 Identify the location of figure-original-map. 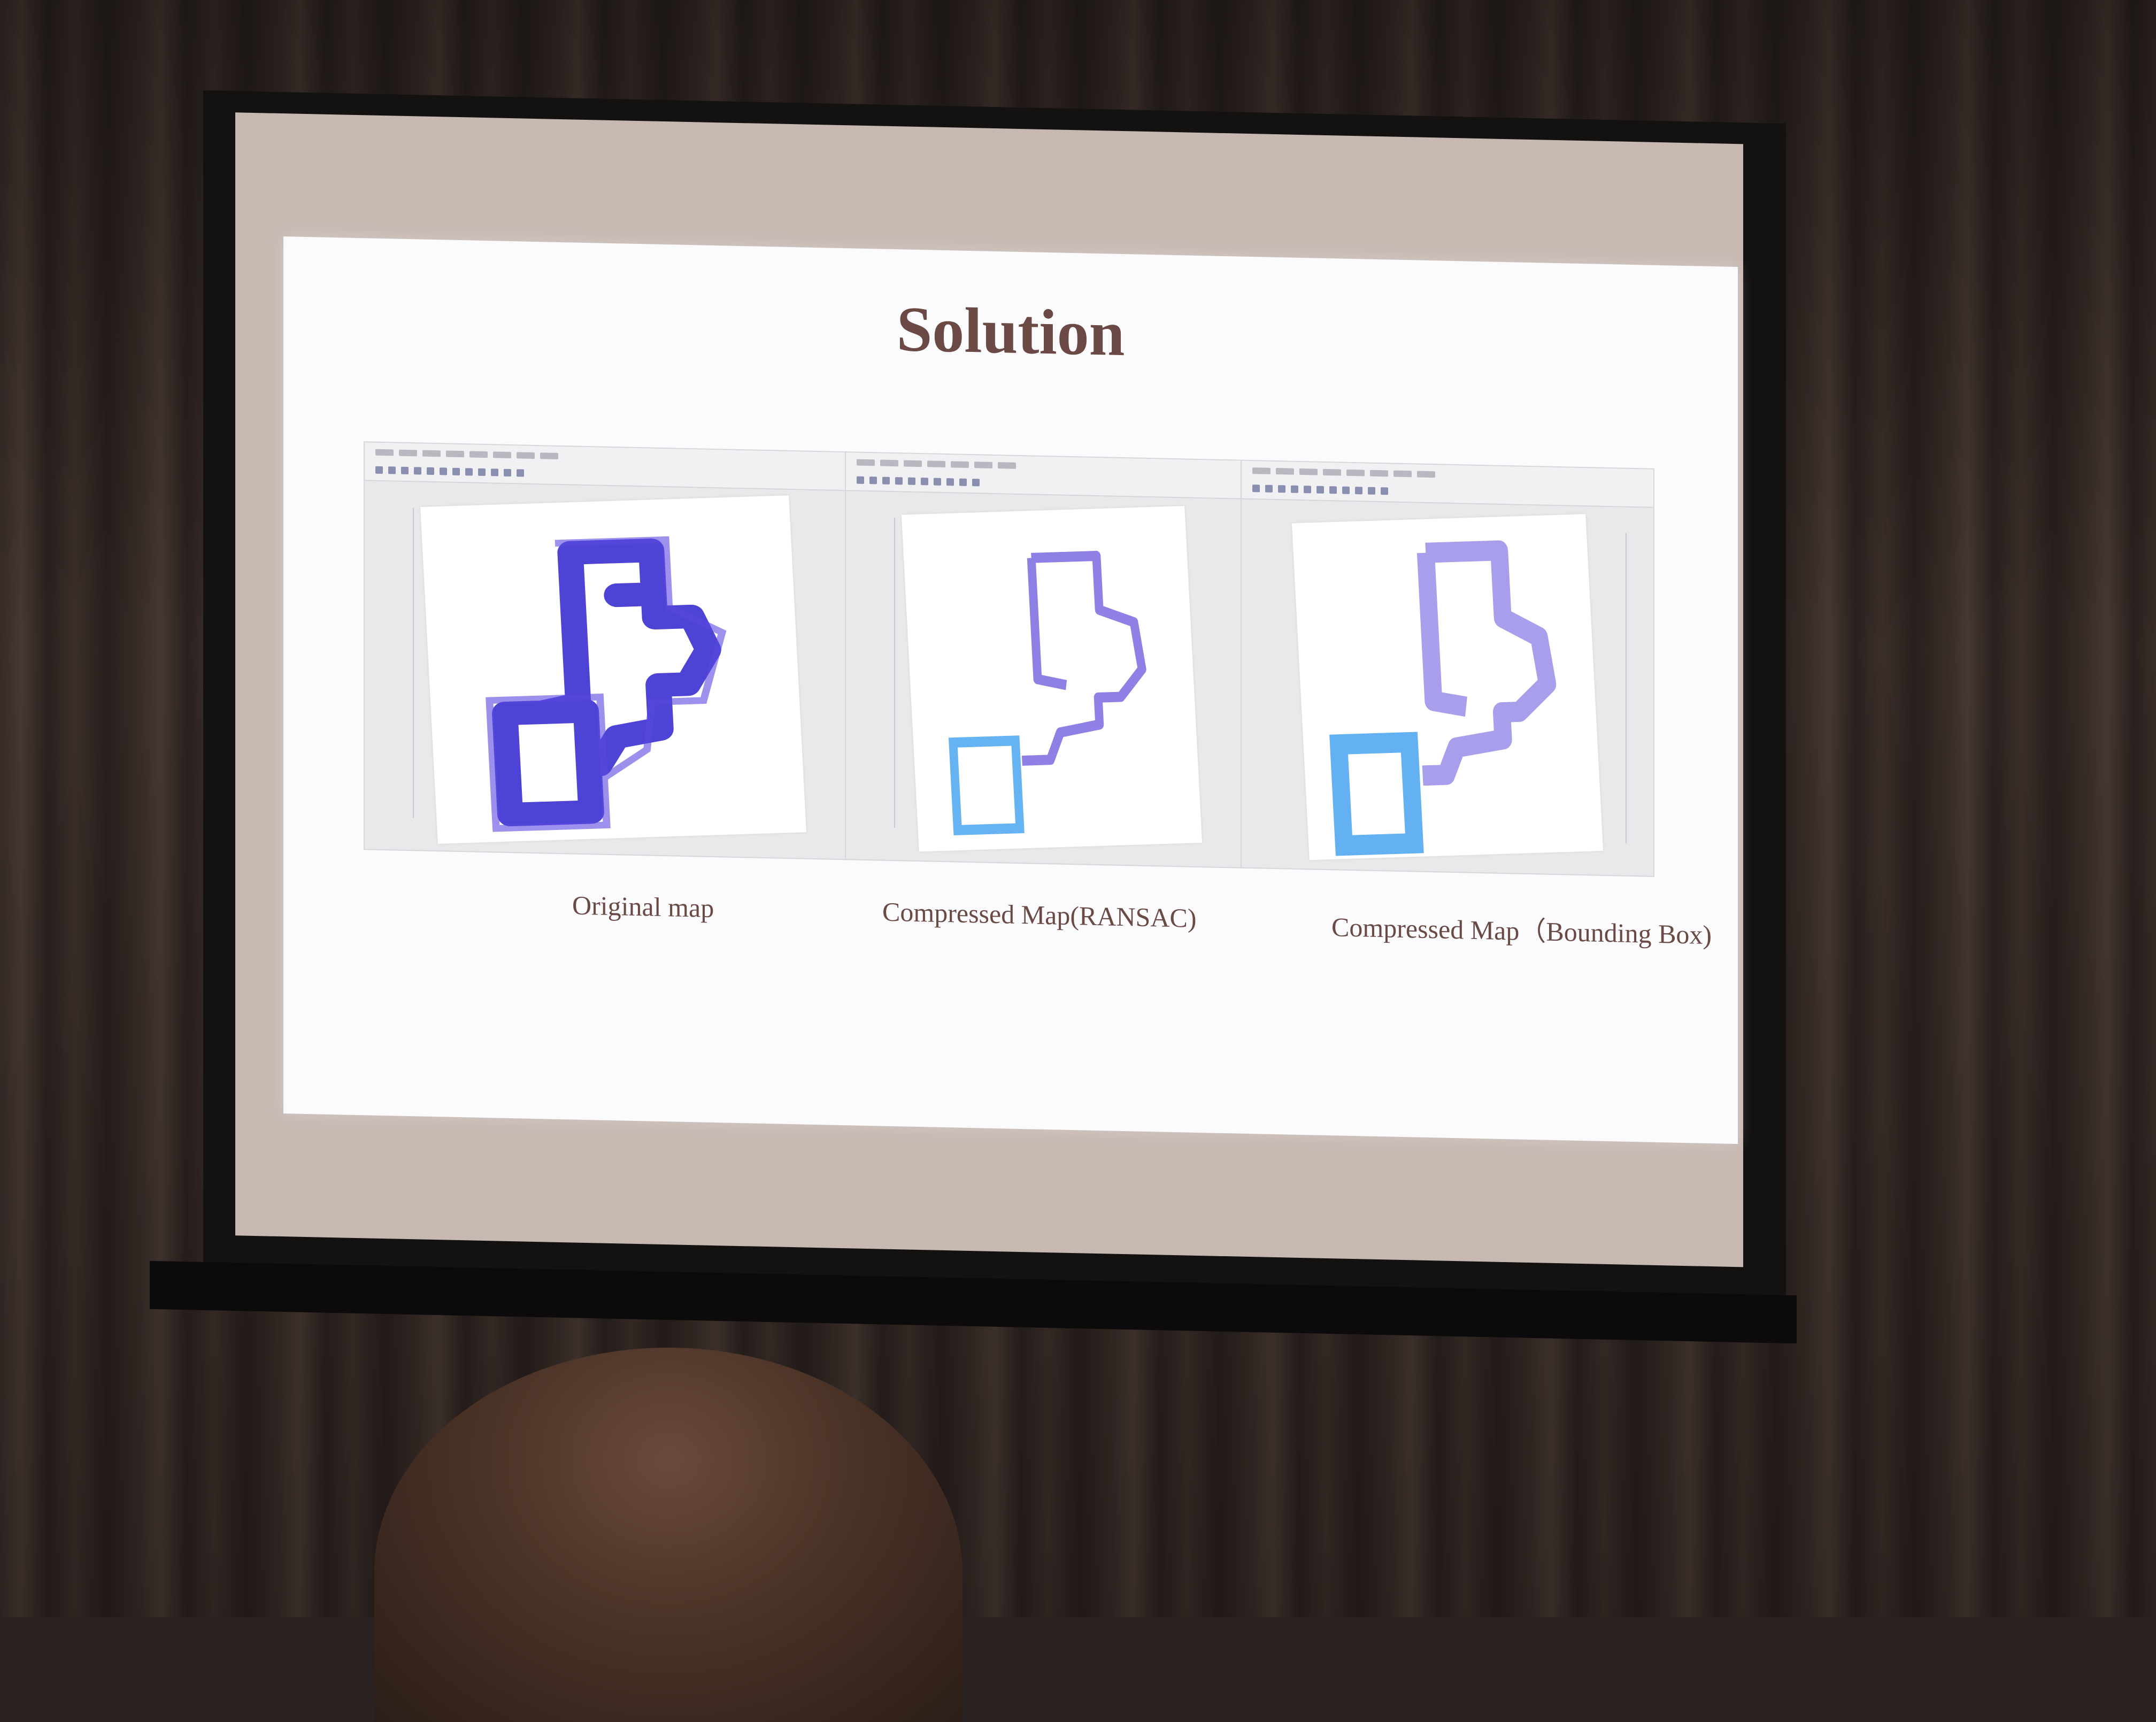
(605, 650).